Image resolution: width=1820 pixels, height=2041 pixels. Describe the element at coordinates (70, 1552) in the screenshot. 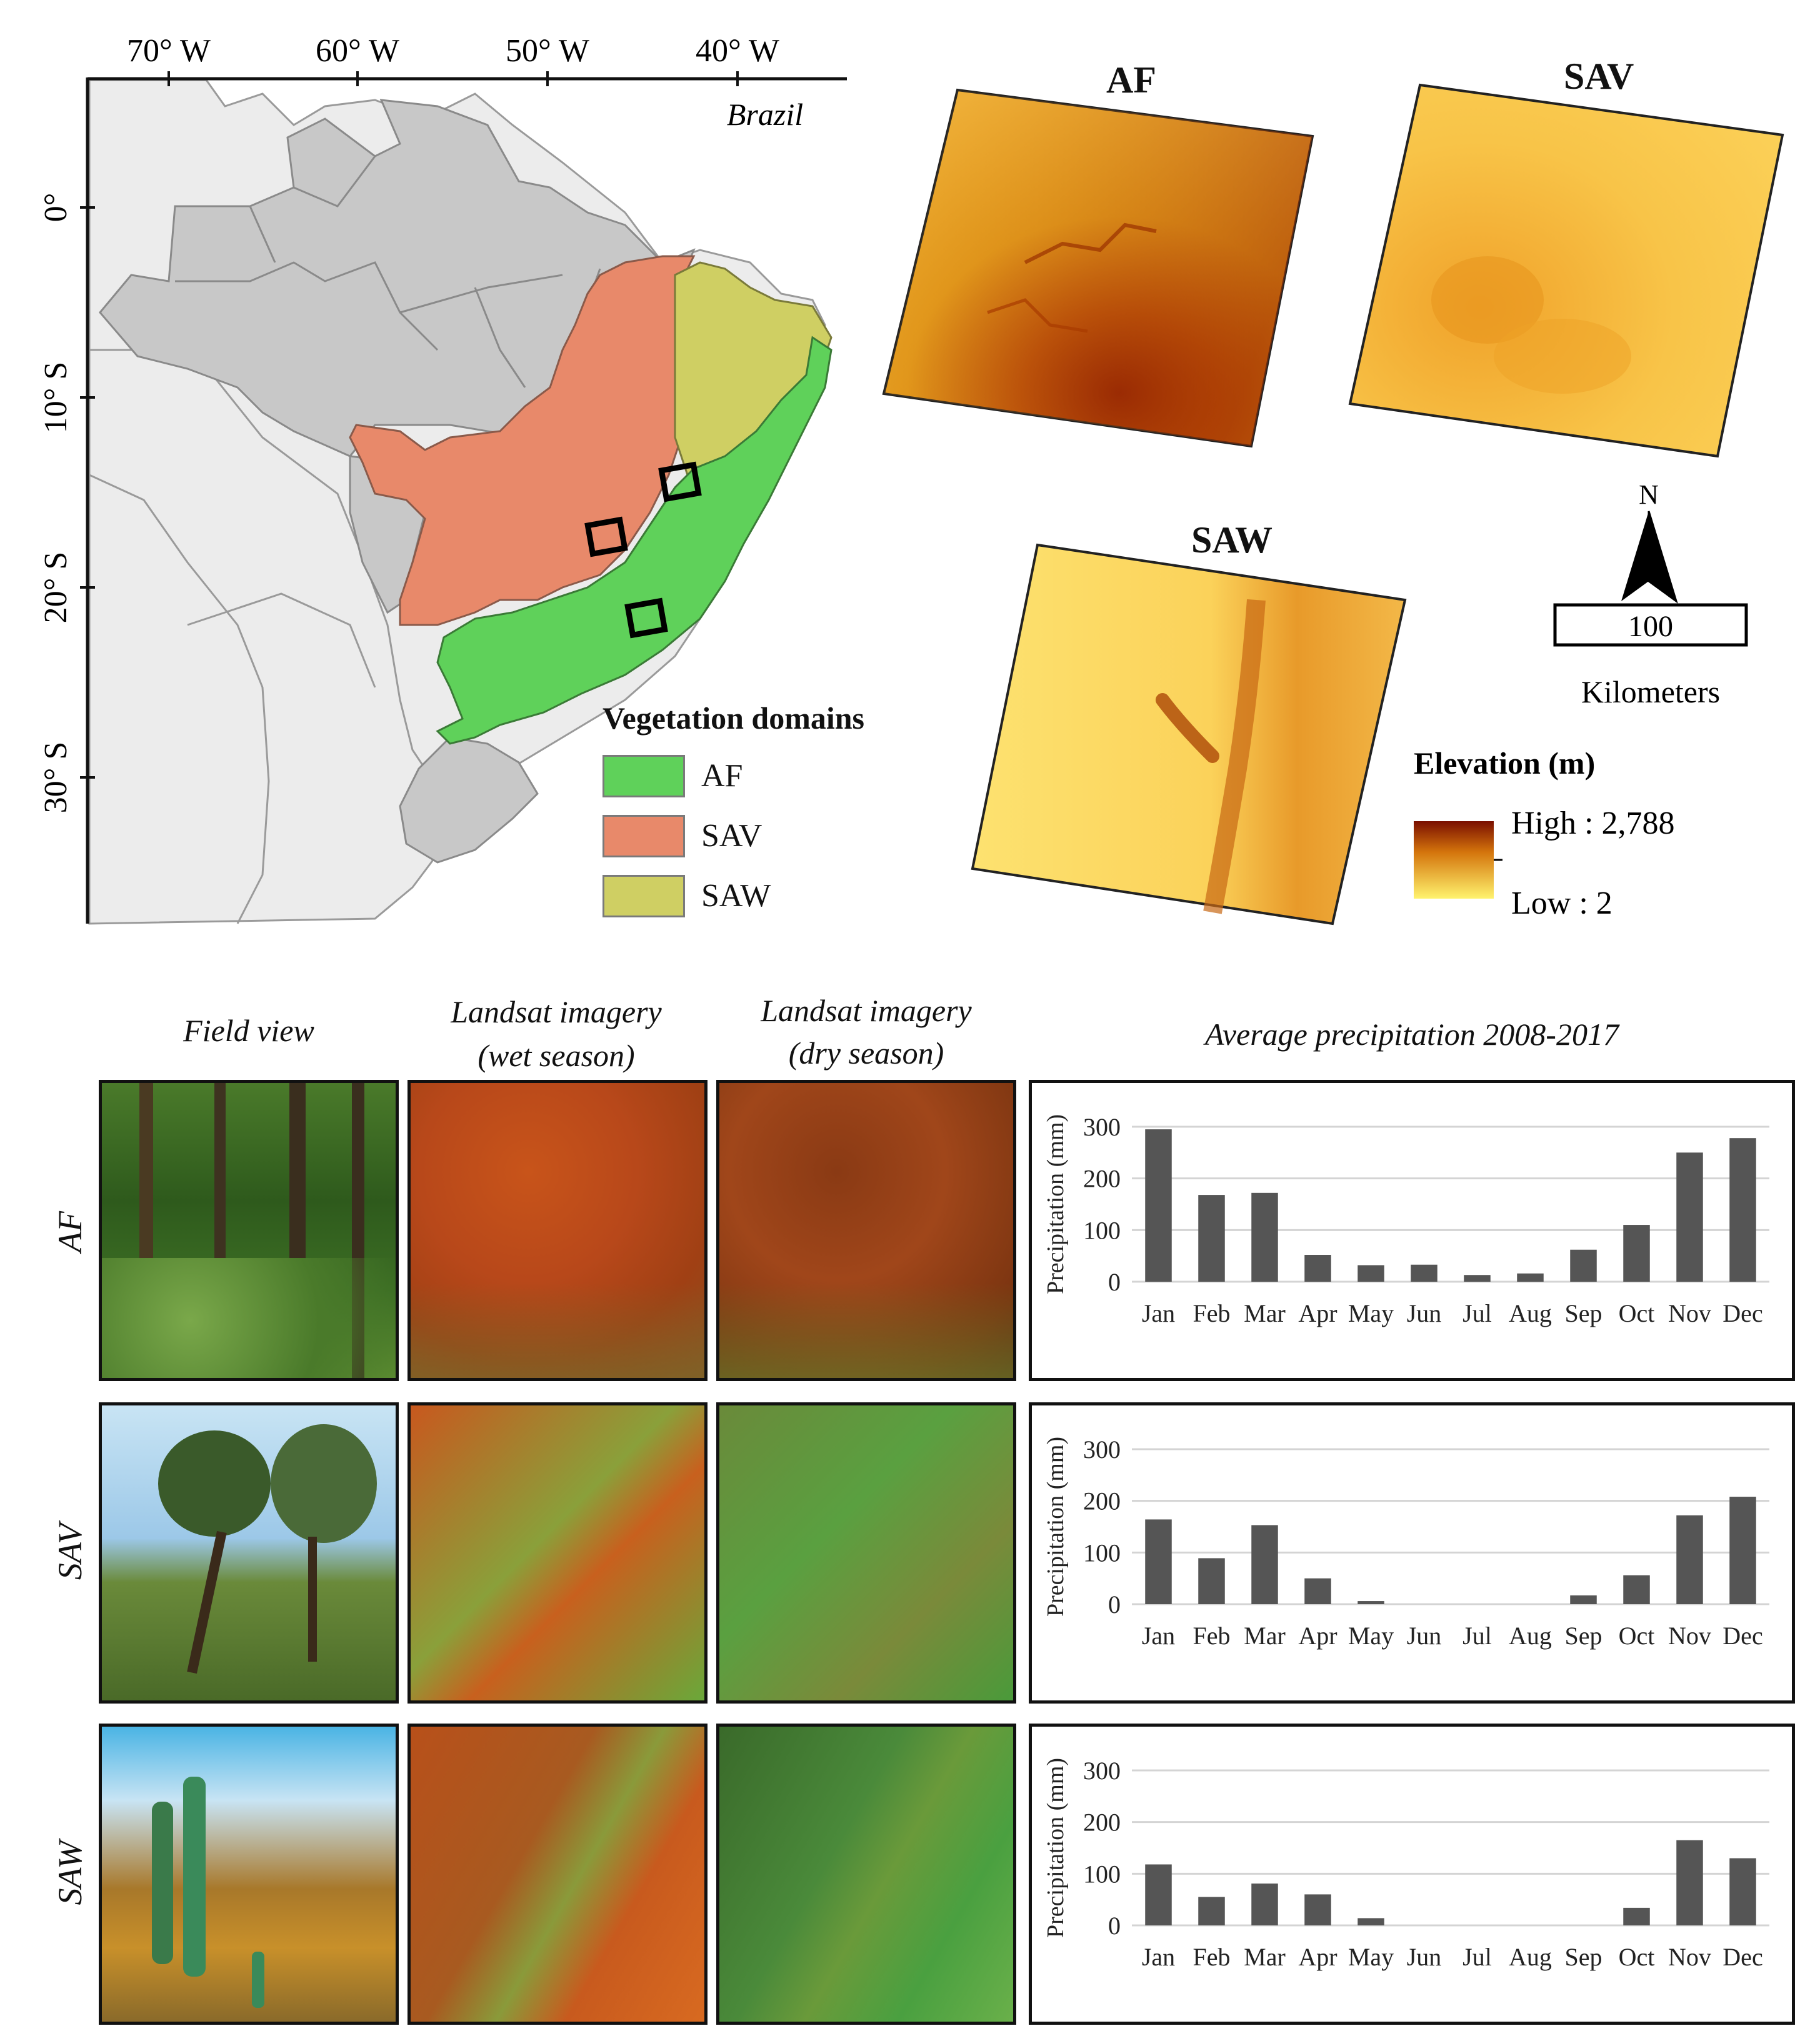

I see `row-label-sav: SAV` at that location.